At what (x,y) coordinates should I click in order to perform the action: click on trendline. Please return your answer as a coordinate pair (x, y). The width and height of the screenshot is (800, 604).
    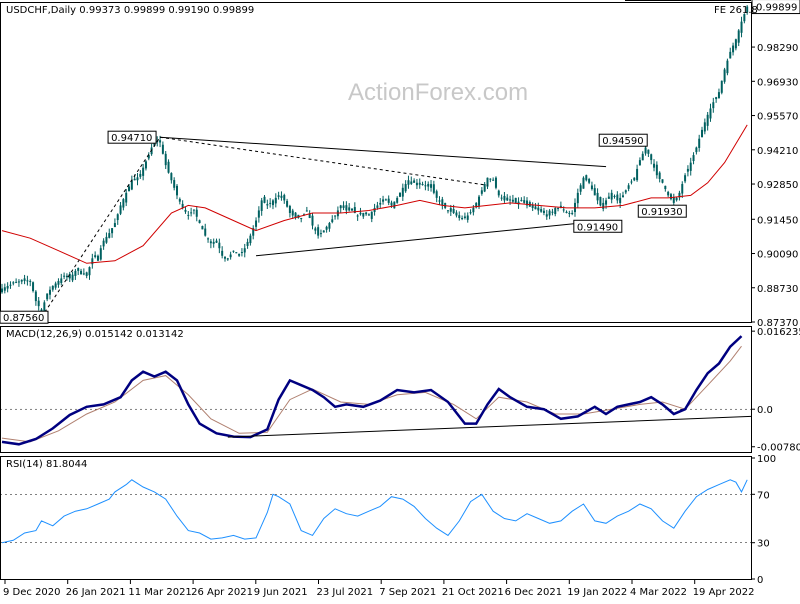
    Looking at the image, I should click on (431, 238).